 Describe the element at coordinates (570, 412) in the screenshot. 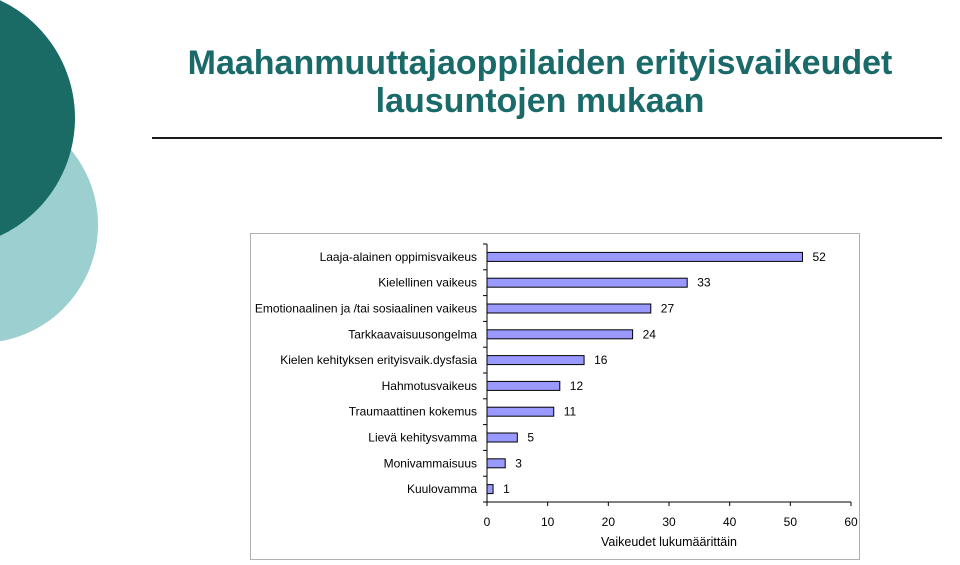

I see `data-label: 11` at that location.